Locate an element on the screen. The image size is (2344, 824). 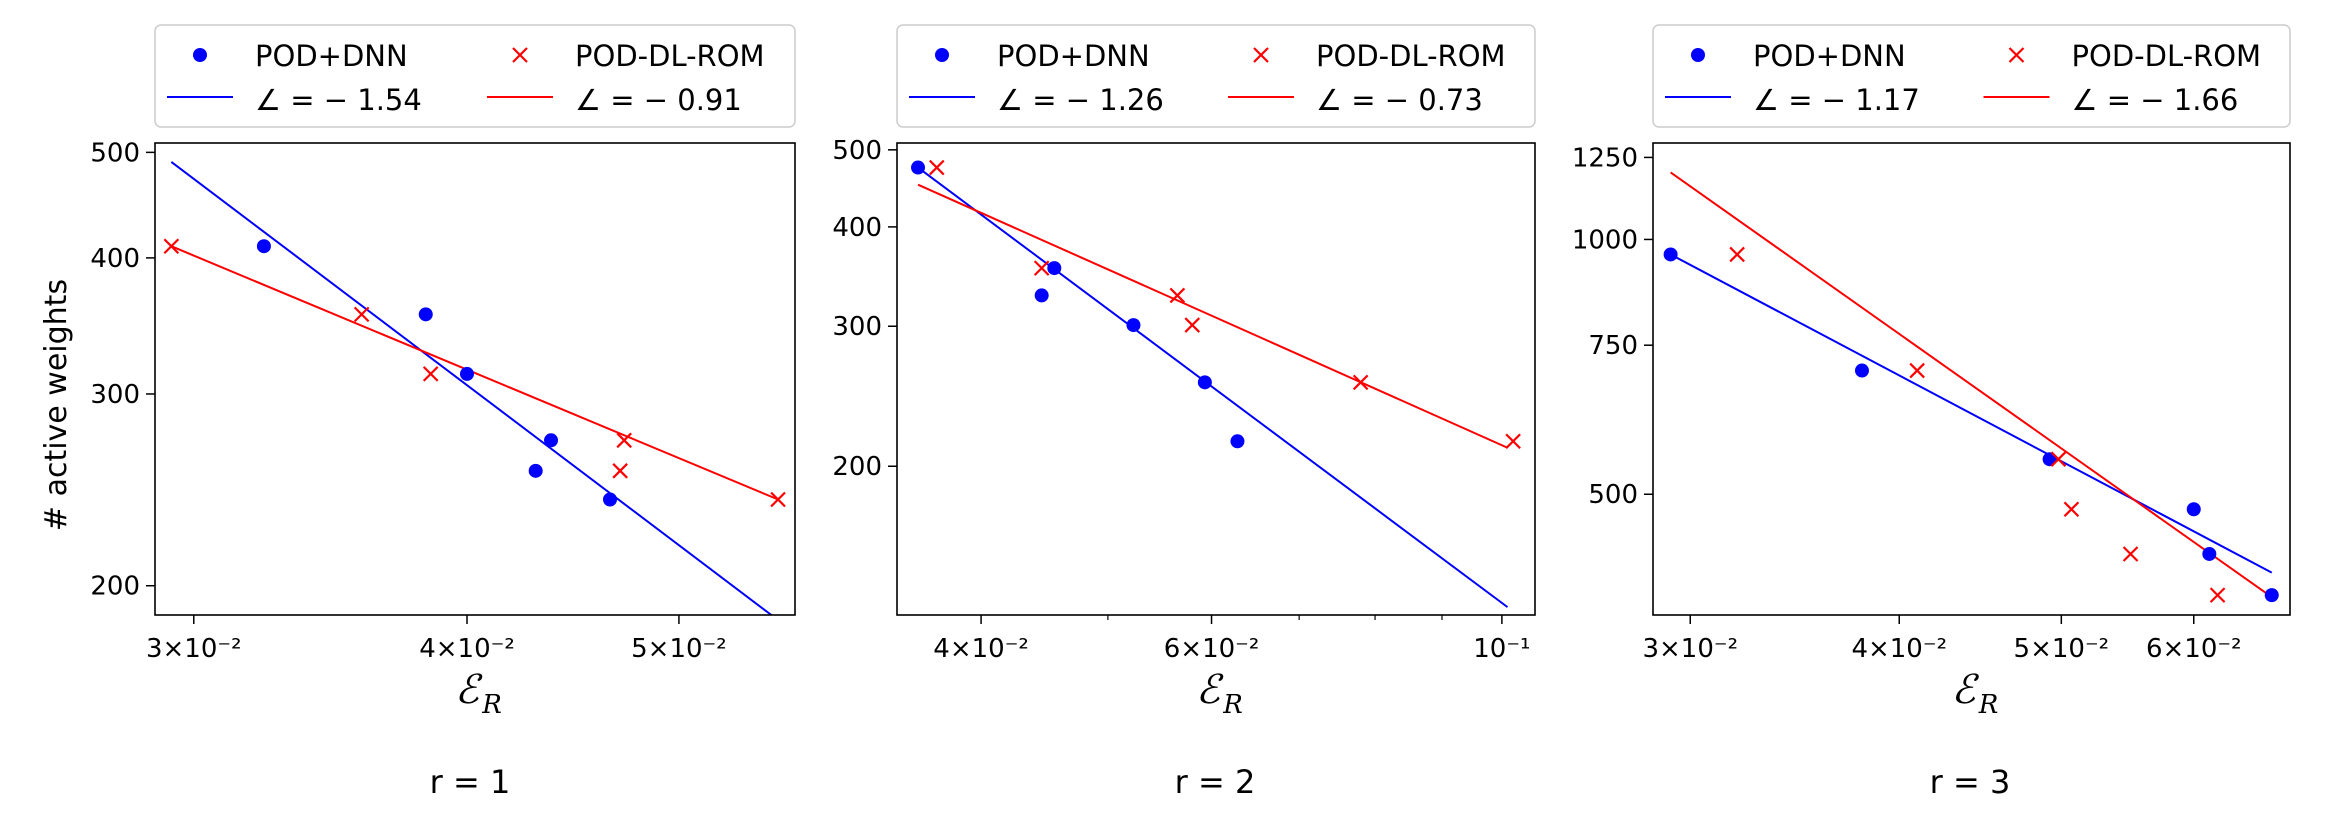
y-tick-label: 750 is located at coordinates (1613, 346).